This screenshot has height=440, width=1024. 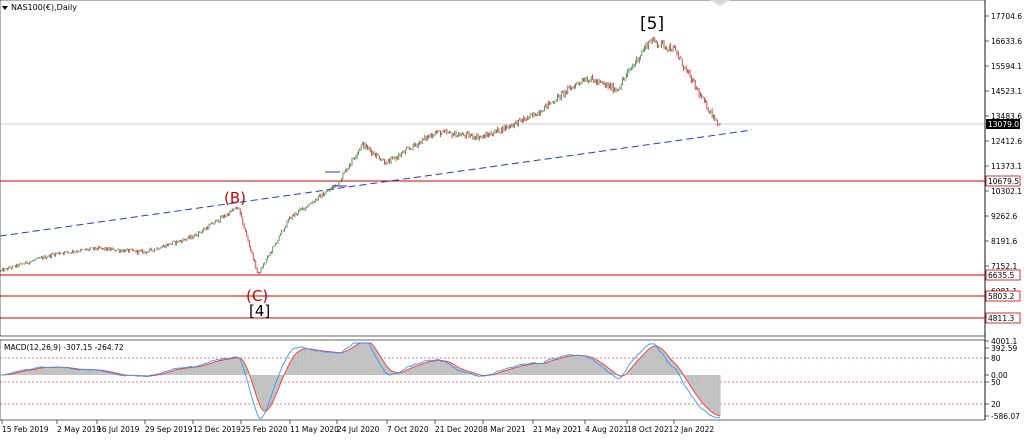 I want to click on macd-tick-label: 50, so click(x=996, y=382).